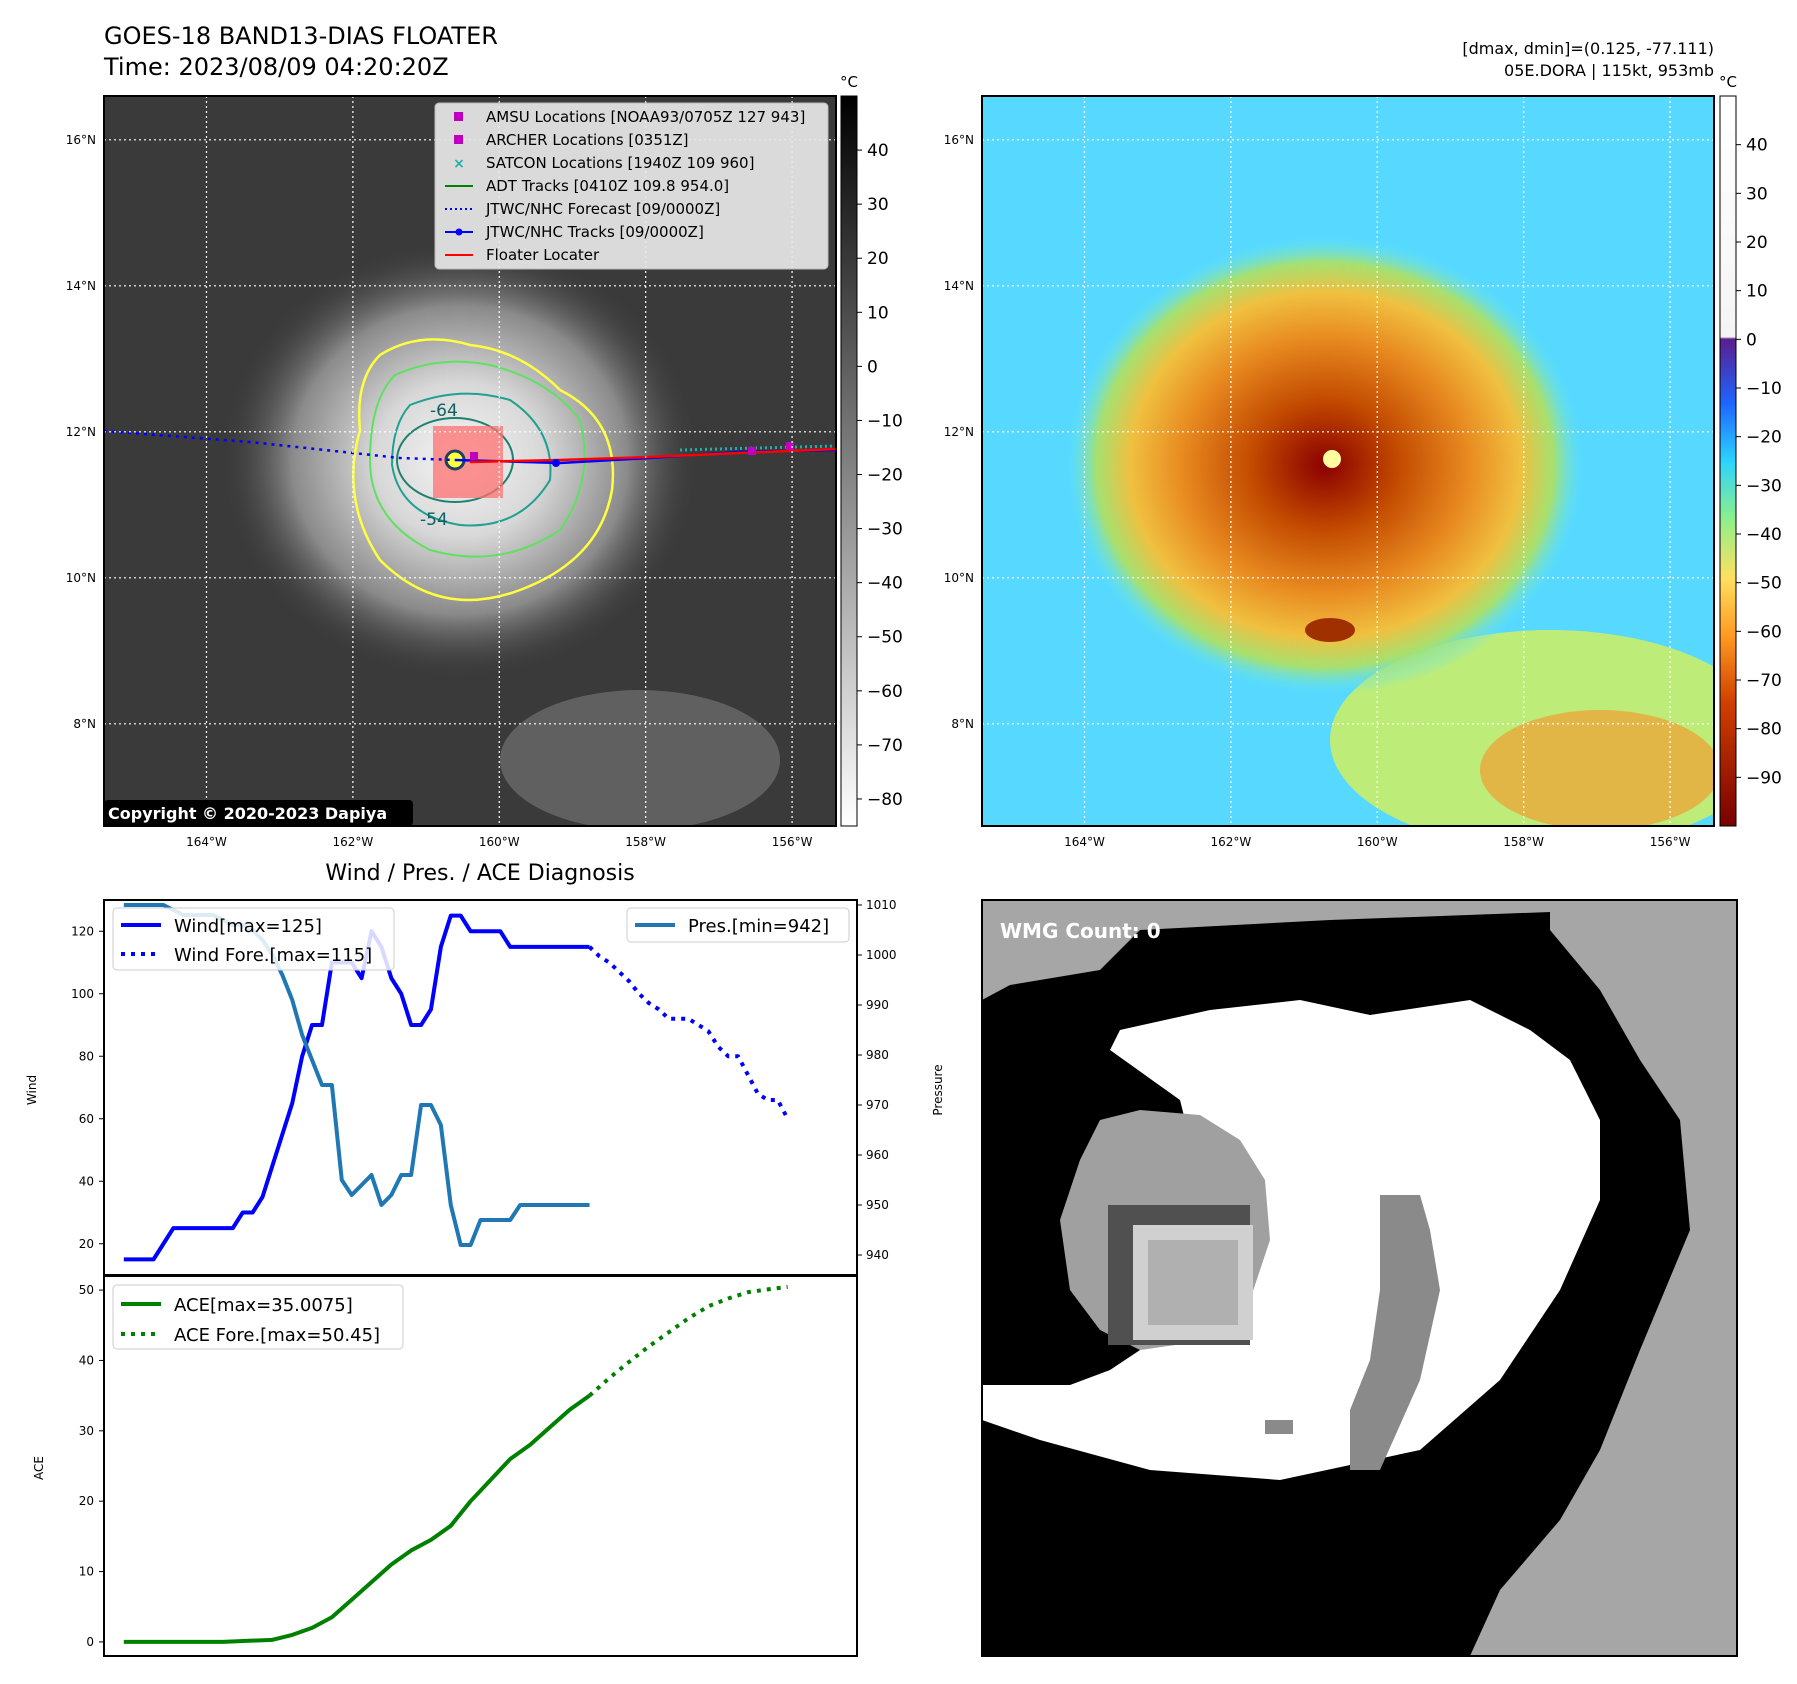 The width and height of the screenshot is (1797, 1684). What do you see at coordinates (877, 1005) in the screenshot?
I see `pressure-ytick-label: 990` at bounding box center [877, 1005].